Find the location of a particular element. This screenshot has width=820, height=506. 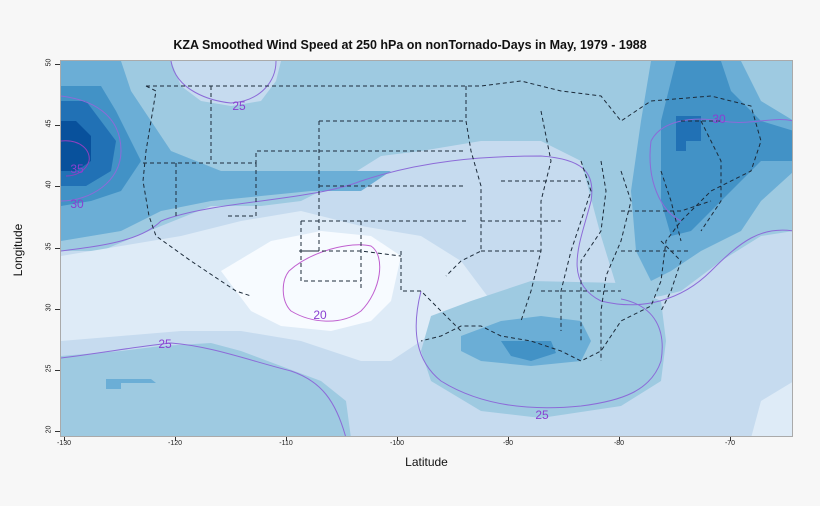

x-tick-label: -120 is located at coordinates (174, 443).